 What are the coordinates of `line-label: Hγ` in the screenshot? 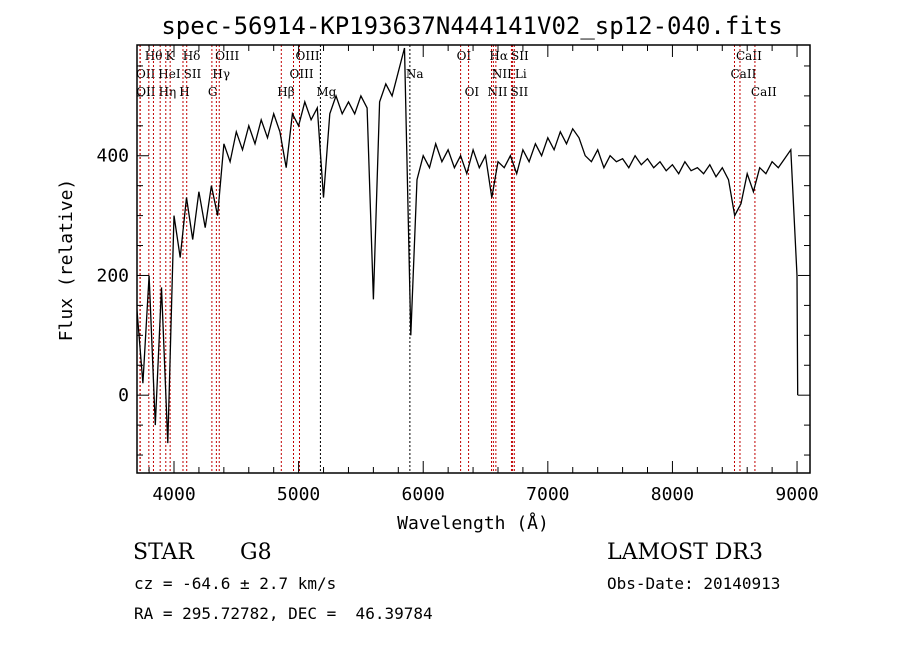 It's located at (221, 74).